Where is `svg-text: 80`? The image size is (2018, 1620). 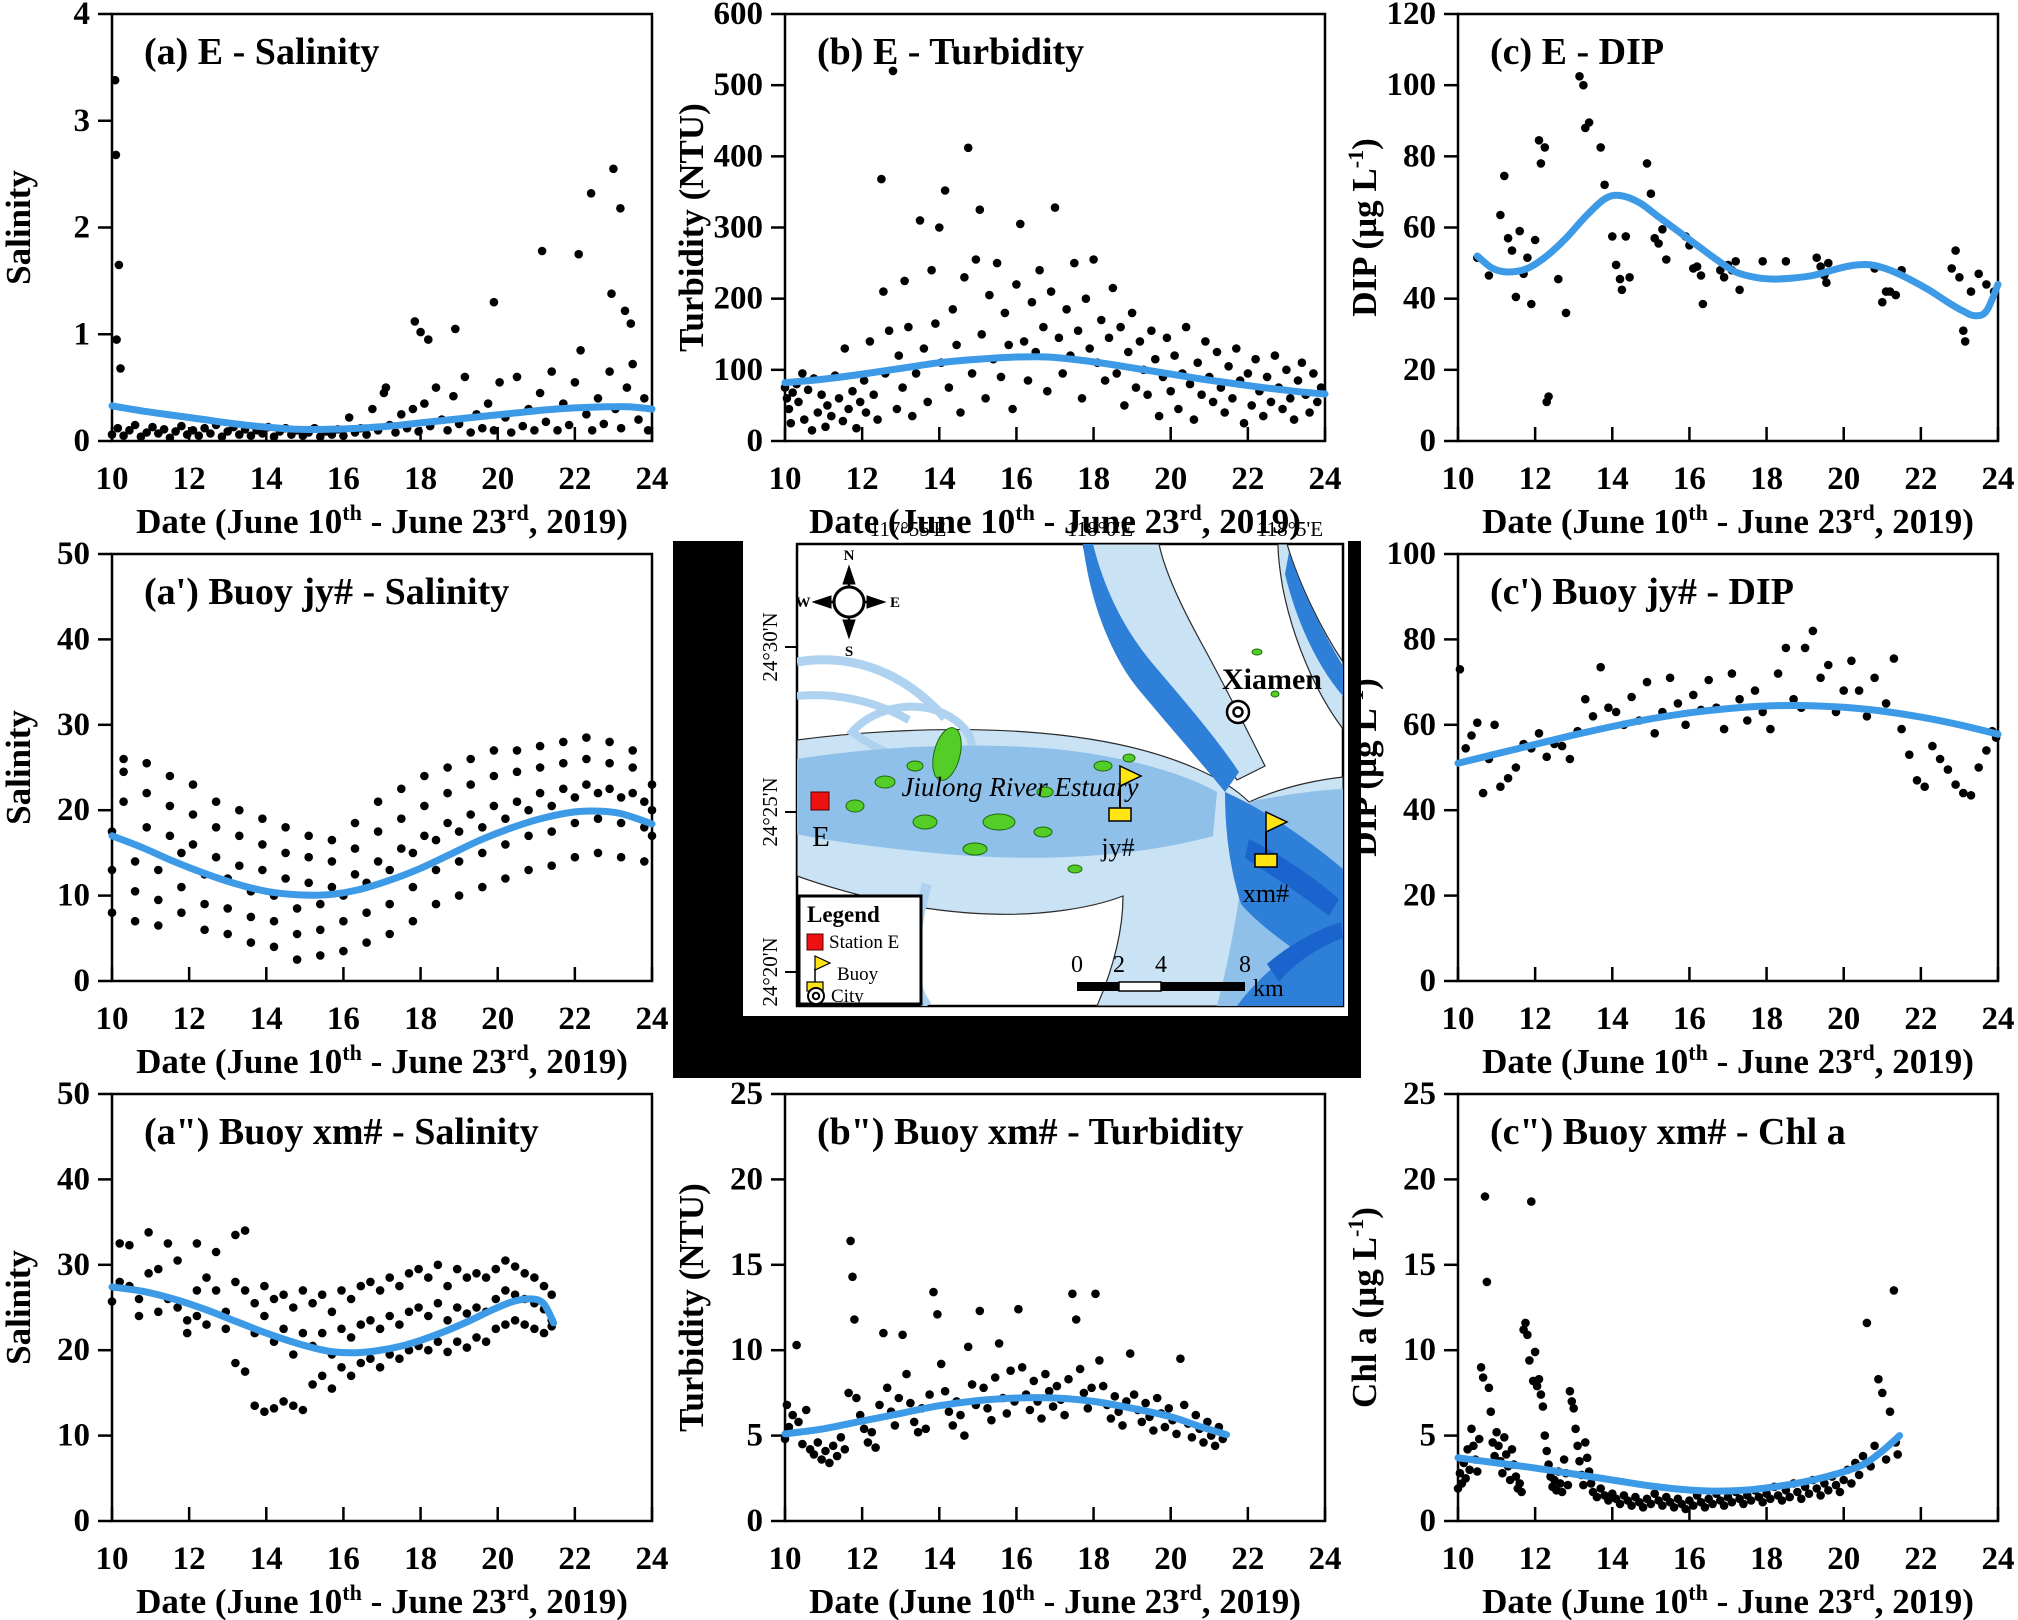 svg-text: 80 is located at coordinates (1419, 639).